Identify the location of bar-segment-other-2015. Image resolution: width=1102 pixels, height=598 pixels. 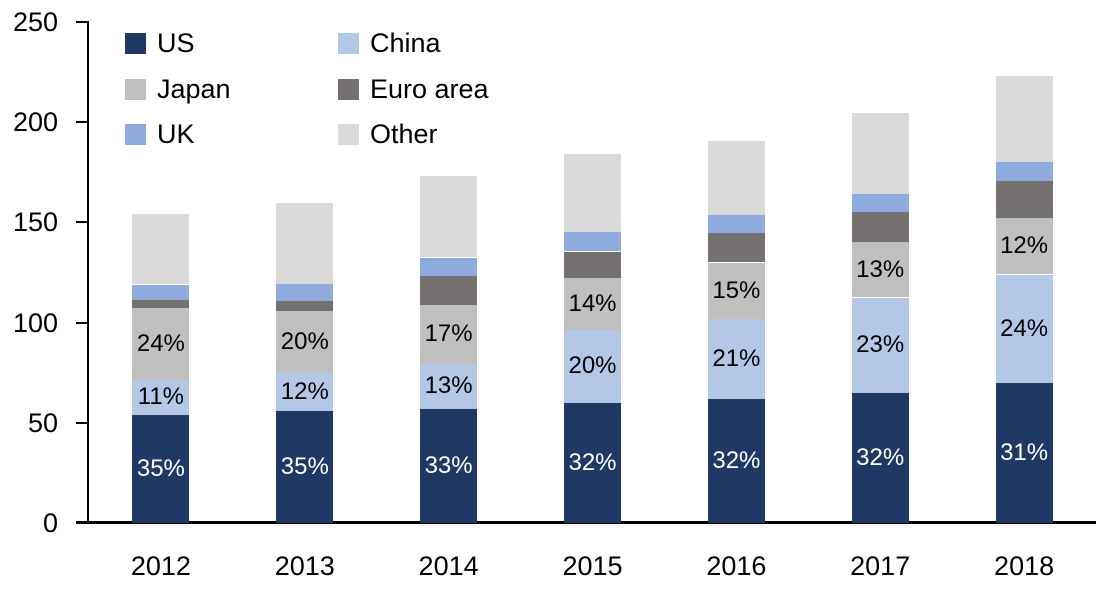
(592, 193).